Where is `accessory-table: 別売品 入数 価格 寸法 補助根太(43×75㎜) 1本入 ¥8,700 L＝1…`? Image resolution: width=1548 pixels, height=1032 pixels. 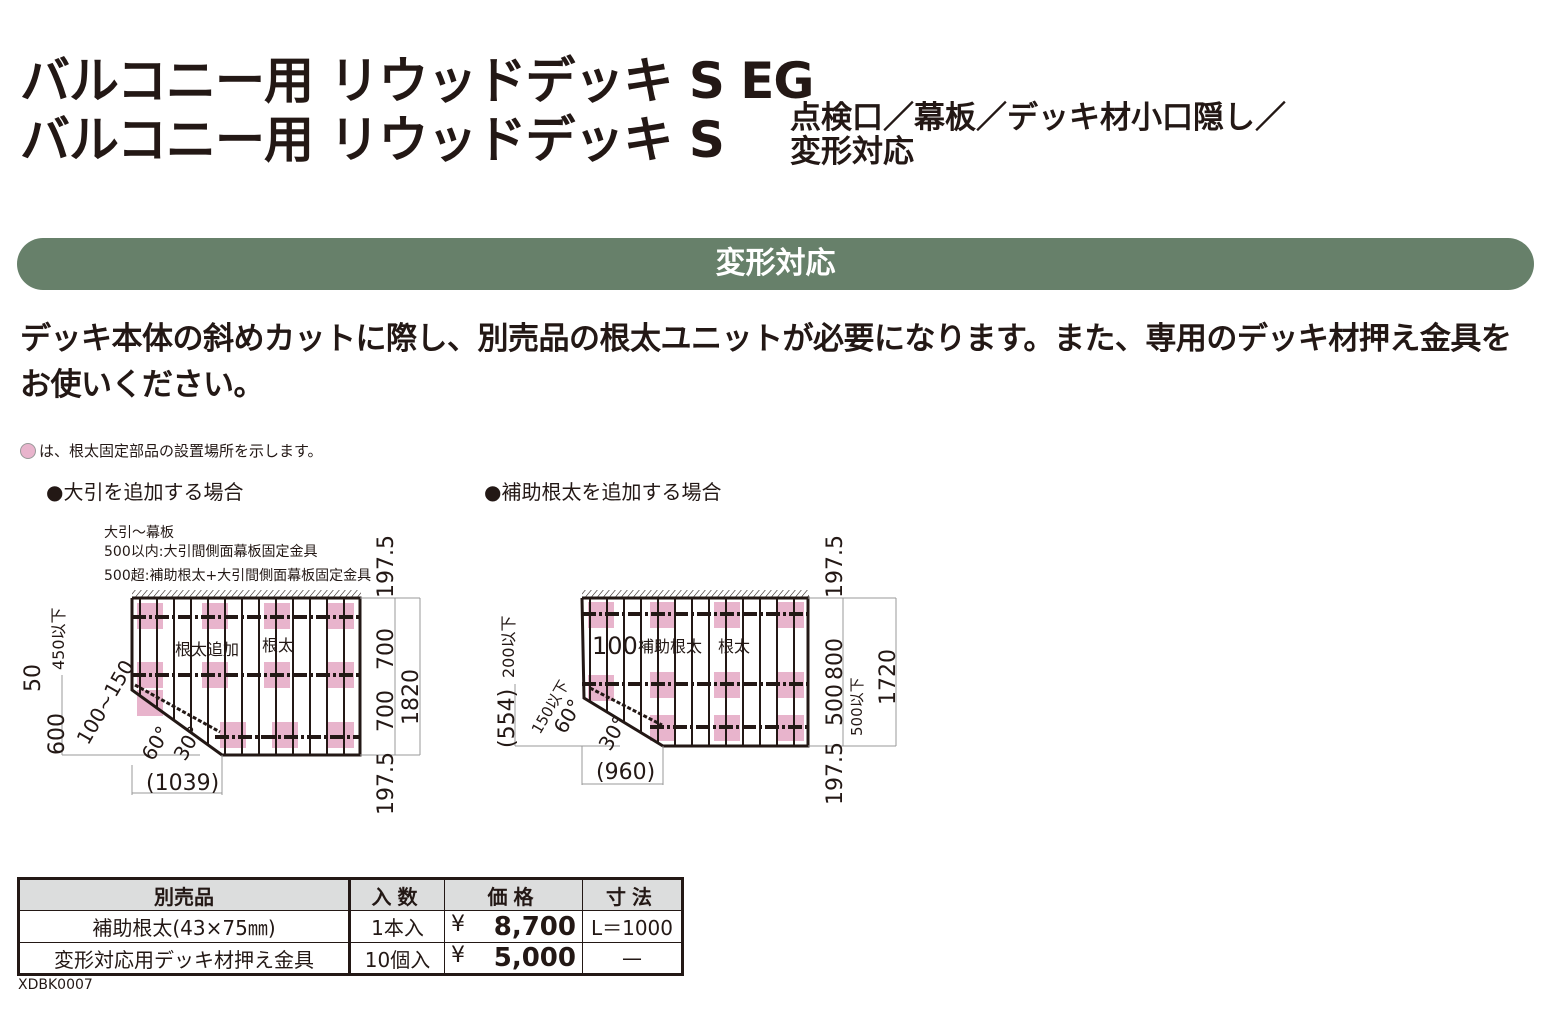 accessory-table: 別売品 入数 価格 寸法 補助根太(43×75㎜) 1本入 ¥8,700 L＝1… is located at coordinates (350, 926).